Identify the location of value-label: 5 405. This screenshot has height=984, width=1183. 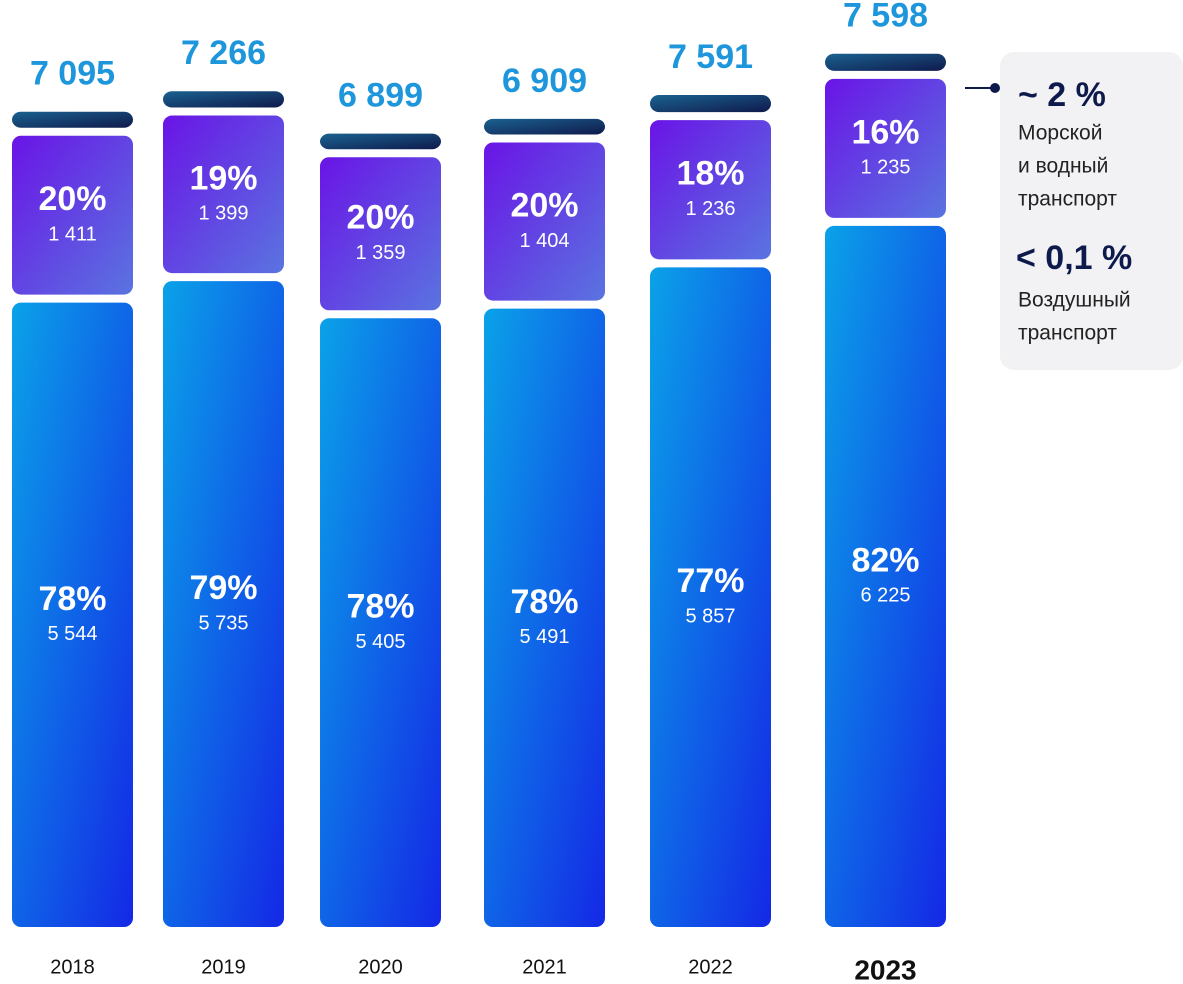
(380, 642).